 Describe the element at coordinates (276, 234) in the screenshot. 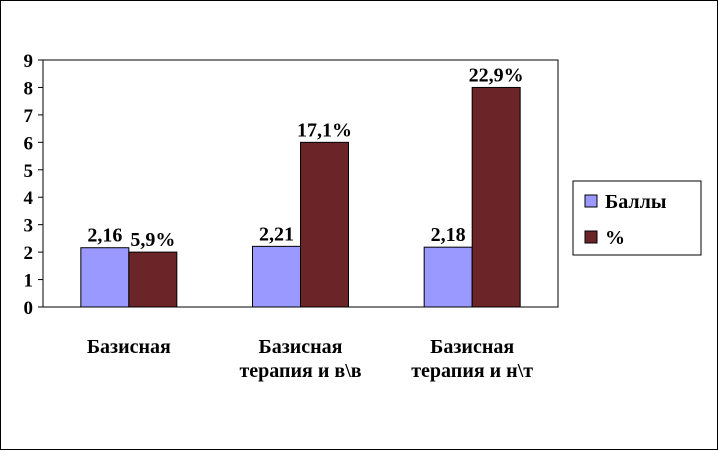

I see `data-label: 2,21` at that location.